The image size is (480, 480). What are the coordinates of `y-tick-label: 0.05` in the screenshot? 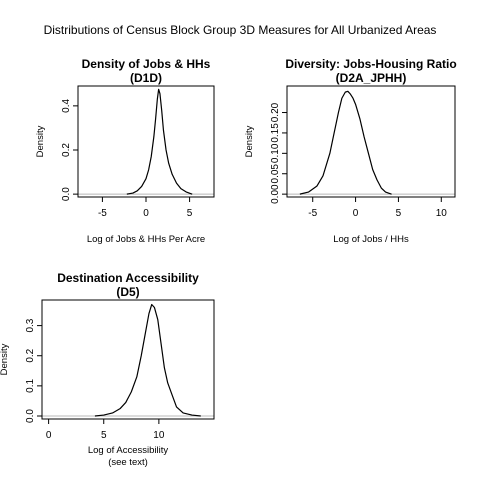 It's located at (275, 174).